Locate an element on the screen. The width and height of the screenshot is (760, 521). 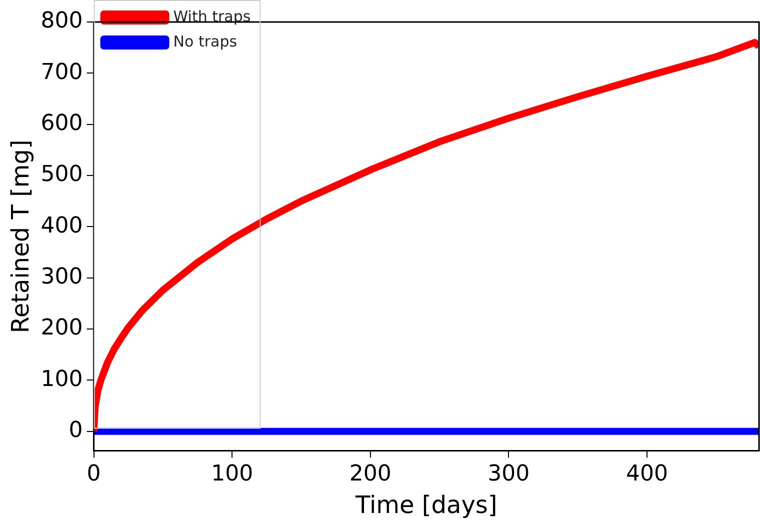
y-tick-label: 600 is located at coordinates (61, 123).